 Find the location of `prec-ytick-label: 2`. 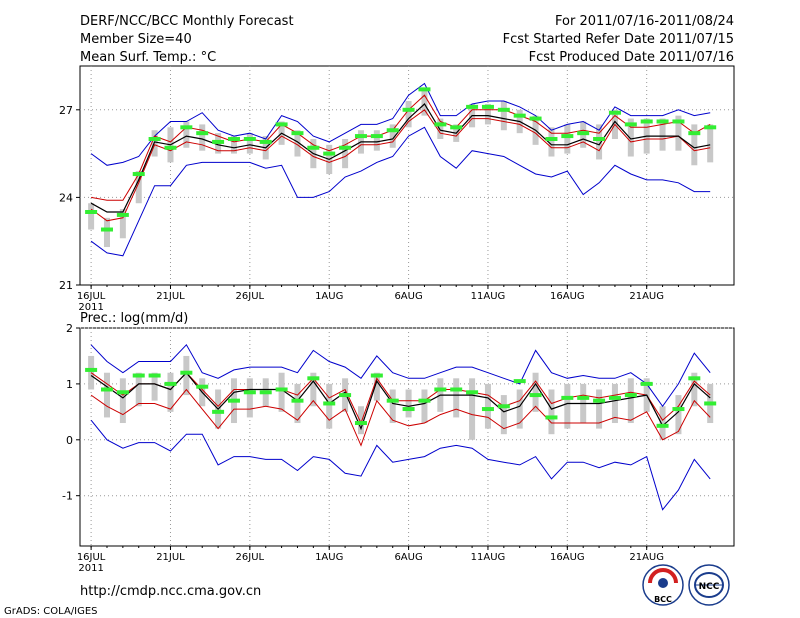

prec-ytick-label: 2 is located at coordinates (69, 328).